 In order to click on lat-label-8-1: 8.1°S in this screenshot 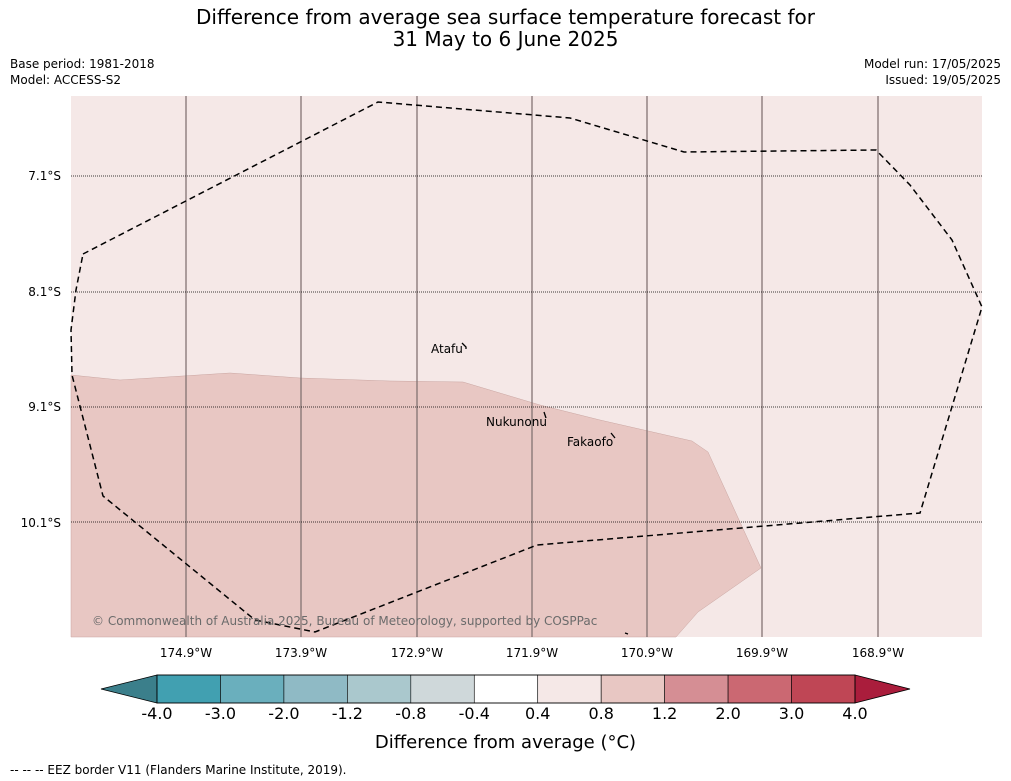, I will do `click(44, 292)`.